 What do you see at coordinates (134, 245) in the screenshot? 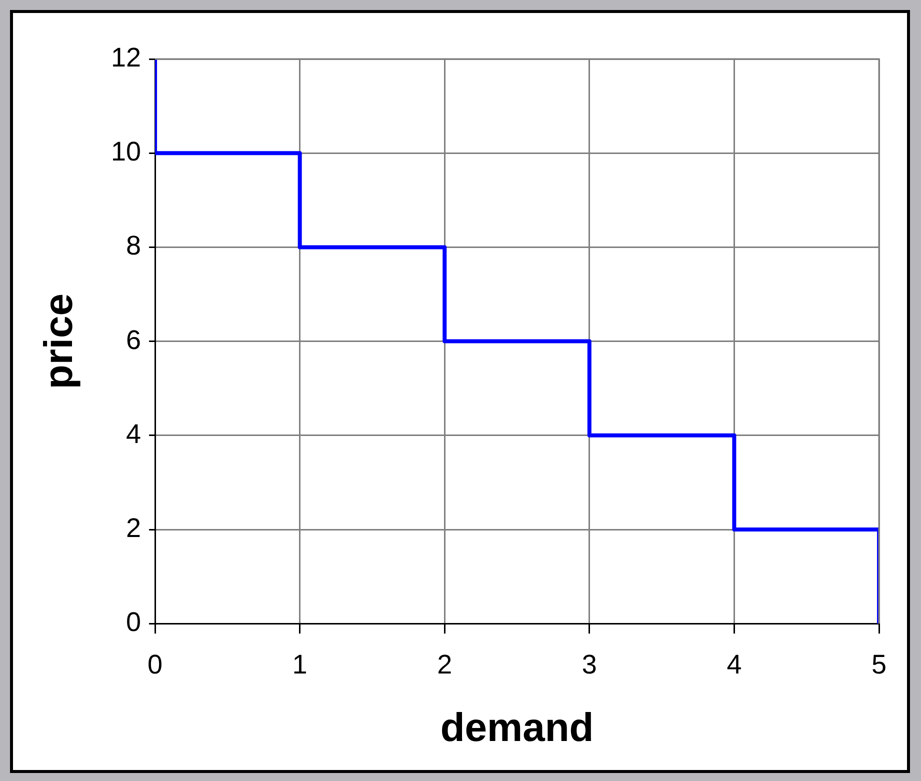
I see `y-tick-label: 8` at bounding box center [134, 245].